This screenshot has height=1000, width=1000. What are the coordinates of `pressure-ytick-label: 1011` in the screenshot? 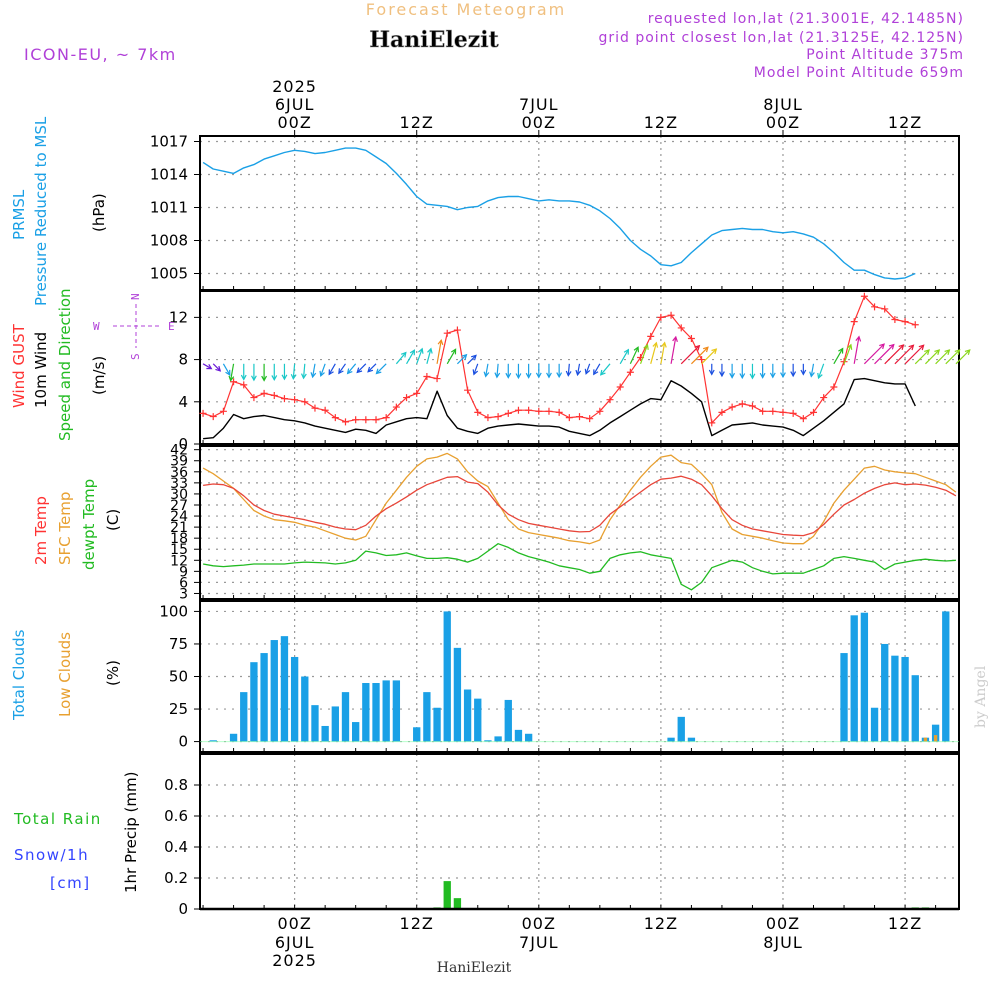 It's located at (169, 208).